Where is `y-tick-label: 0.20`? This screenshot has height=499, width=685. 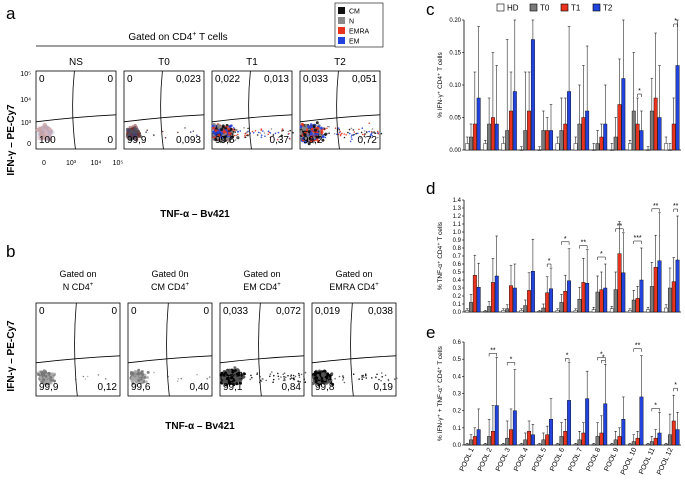 y-tick-label: 0.20 is located at coordinates (455, 21).